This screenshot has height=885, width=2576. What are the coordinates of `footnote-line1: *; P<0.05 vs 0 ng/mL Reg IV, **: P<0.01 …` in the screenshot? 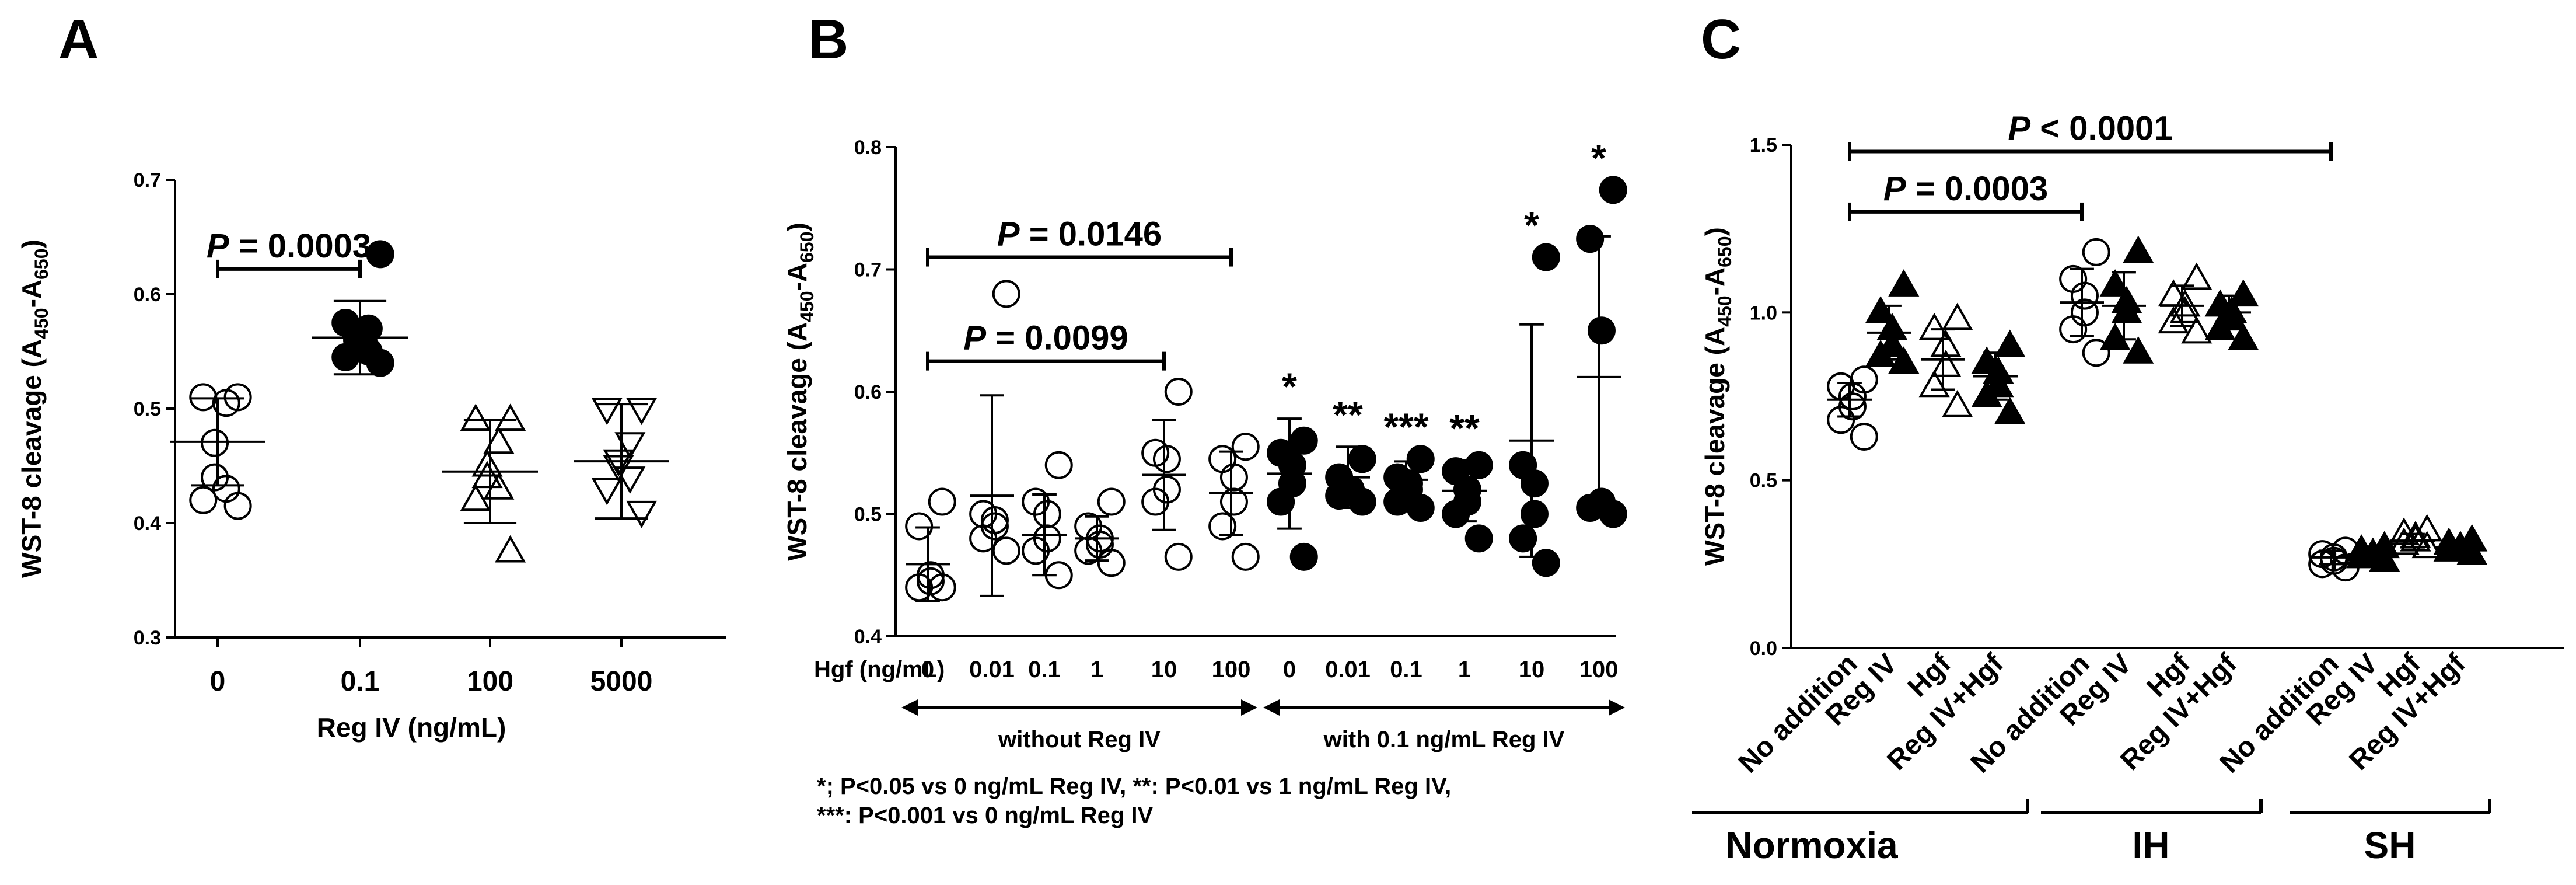 It's located at (1134, 786).